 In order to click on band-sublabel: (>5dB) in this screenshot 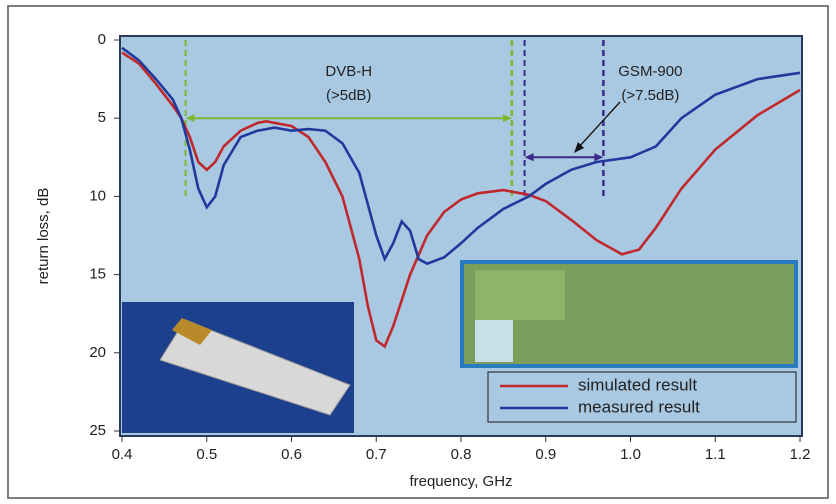, I will do `click(348, 95)`.